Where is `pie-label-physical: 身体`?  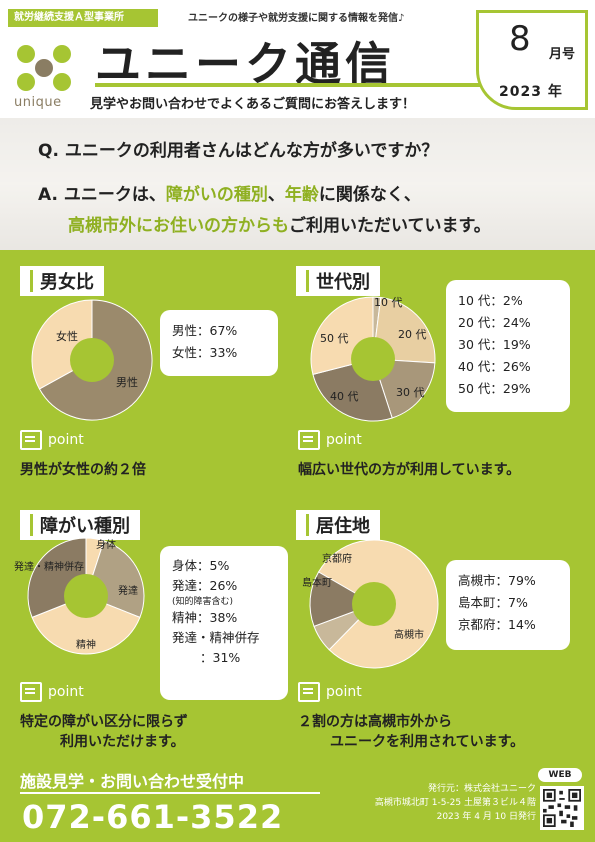
pie-label-physical: 身体 is located at coordinates (106, 544).